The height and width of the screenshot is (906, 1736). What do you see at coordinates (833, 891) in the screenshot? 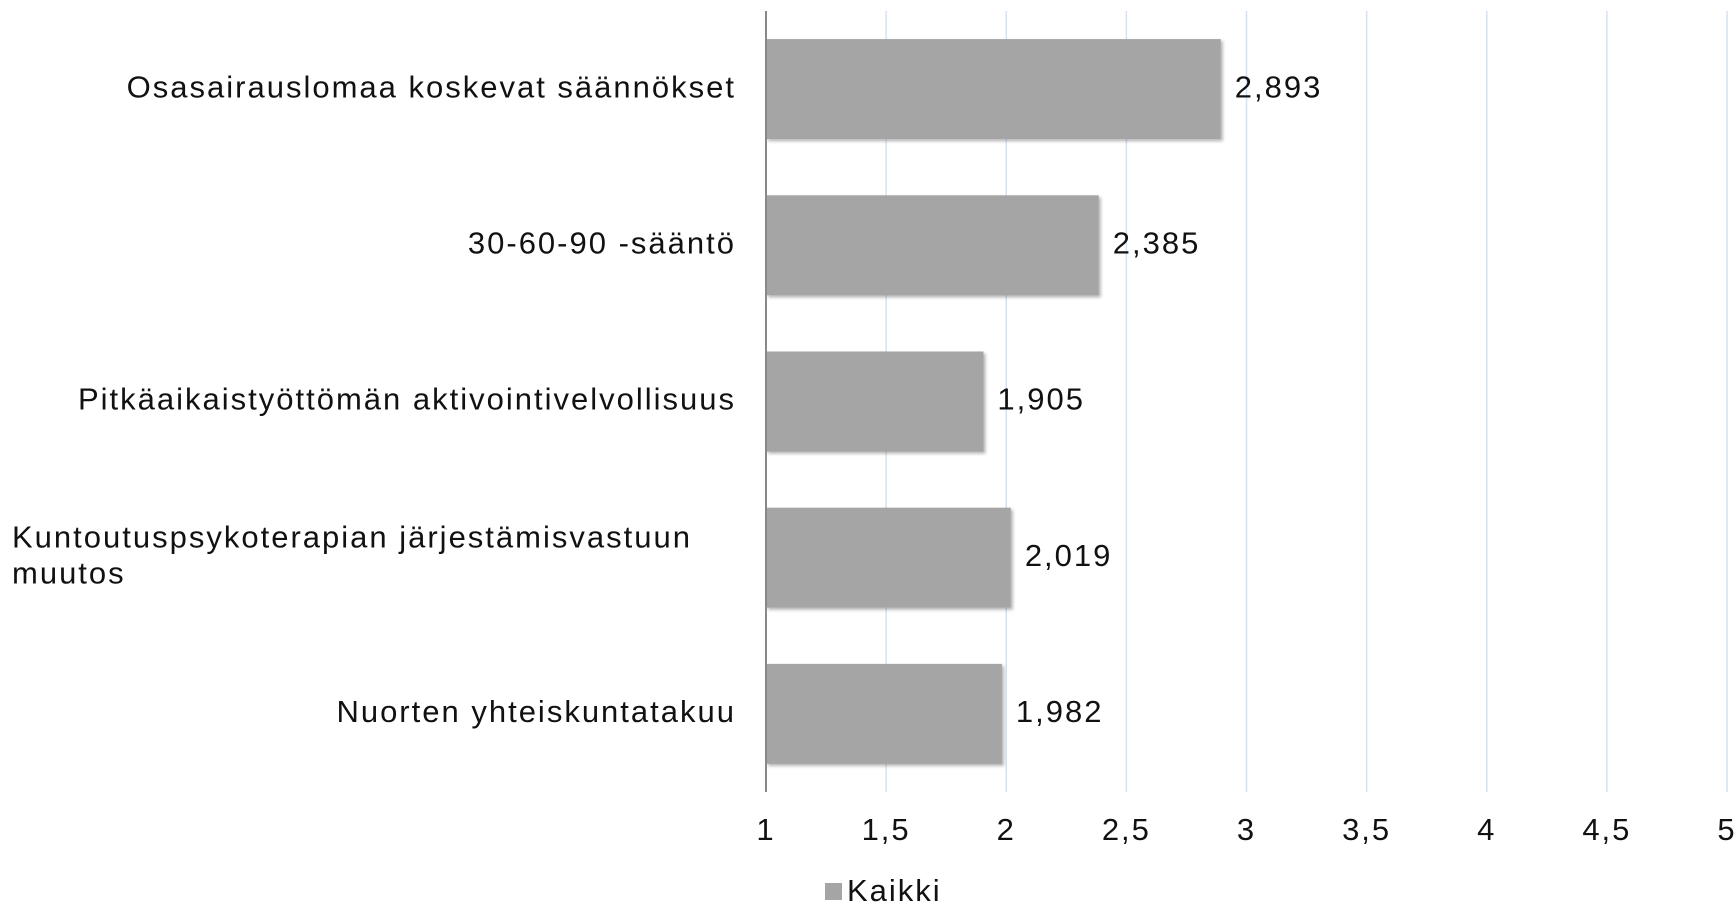
I see `legend-swatch` at bounding box center [833, 891].